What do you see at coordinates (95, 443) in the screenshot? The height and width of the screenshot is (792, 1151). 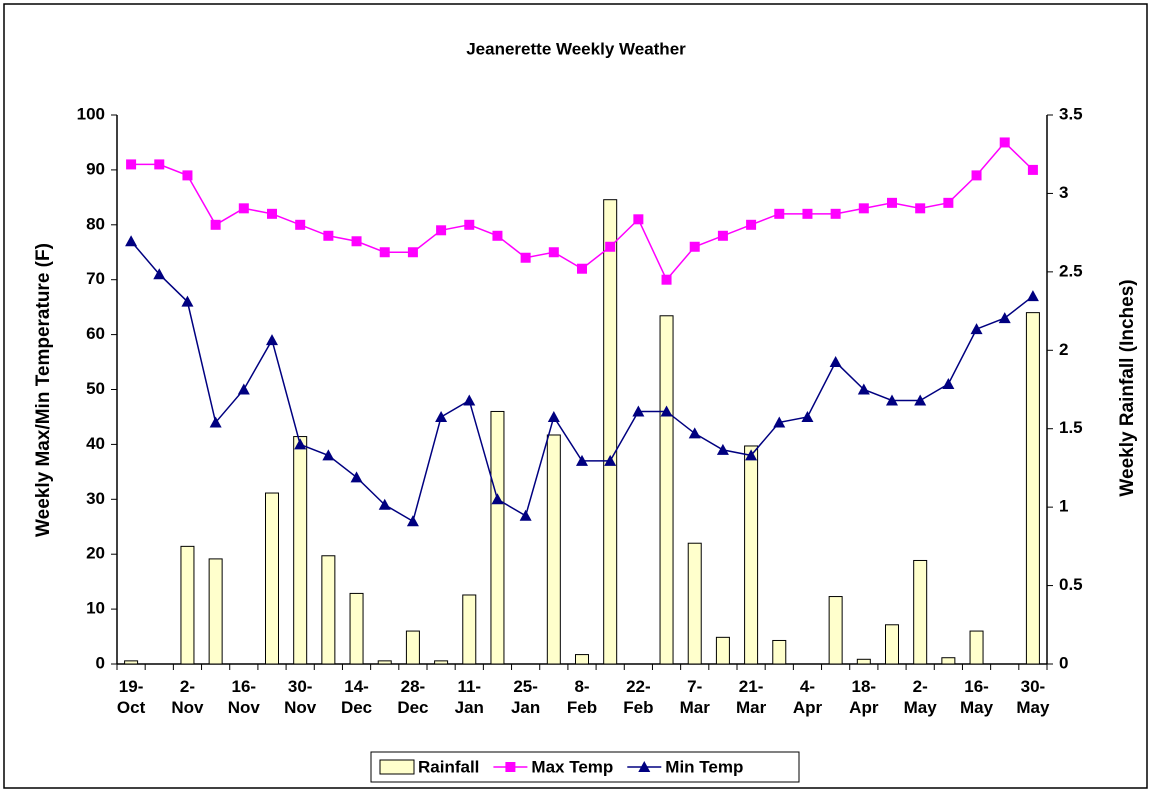 I see `y-tick-label: 40` at bounding box center [95, 443].